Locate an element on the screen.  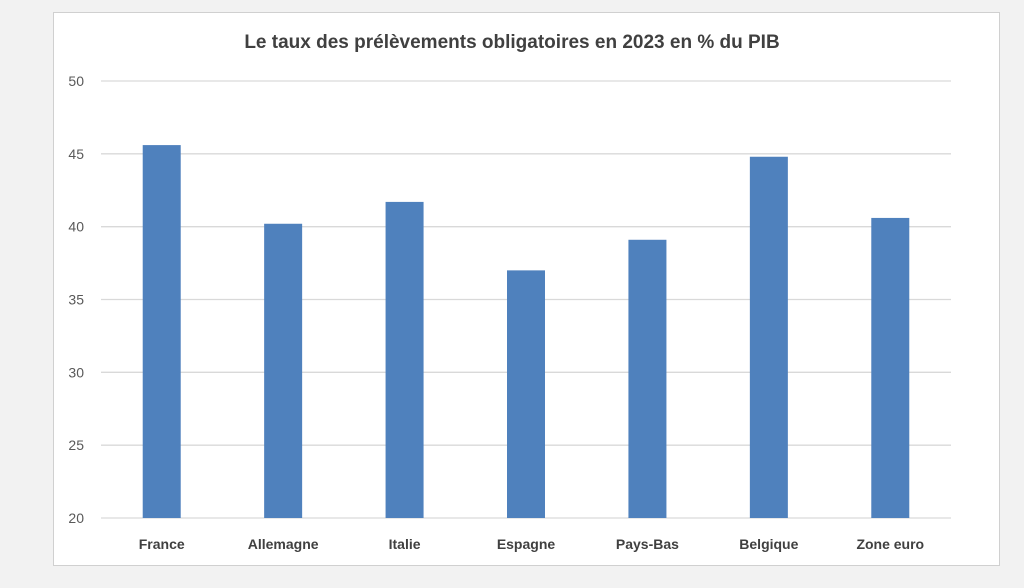
y-tick-label: 50 is located at coordinates (76, 81).